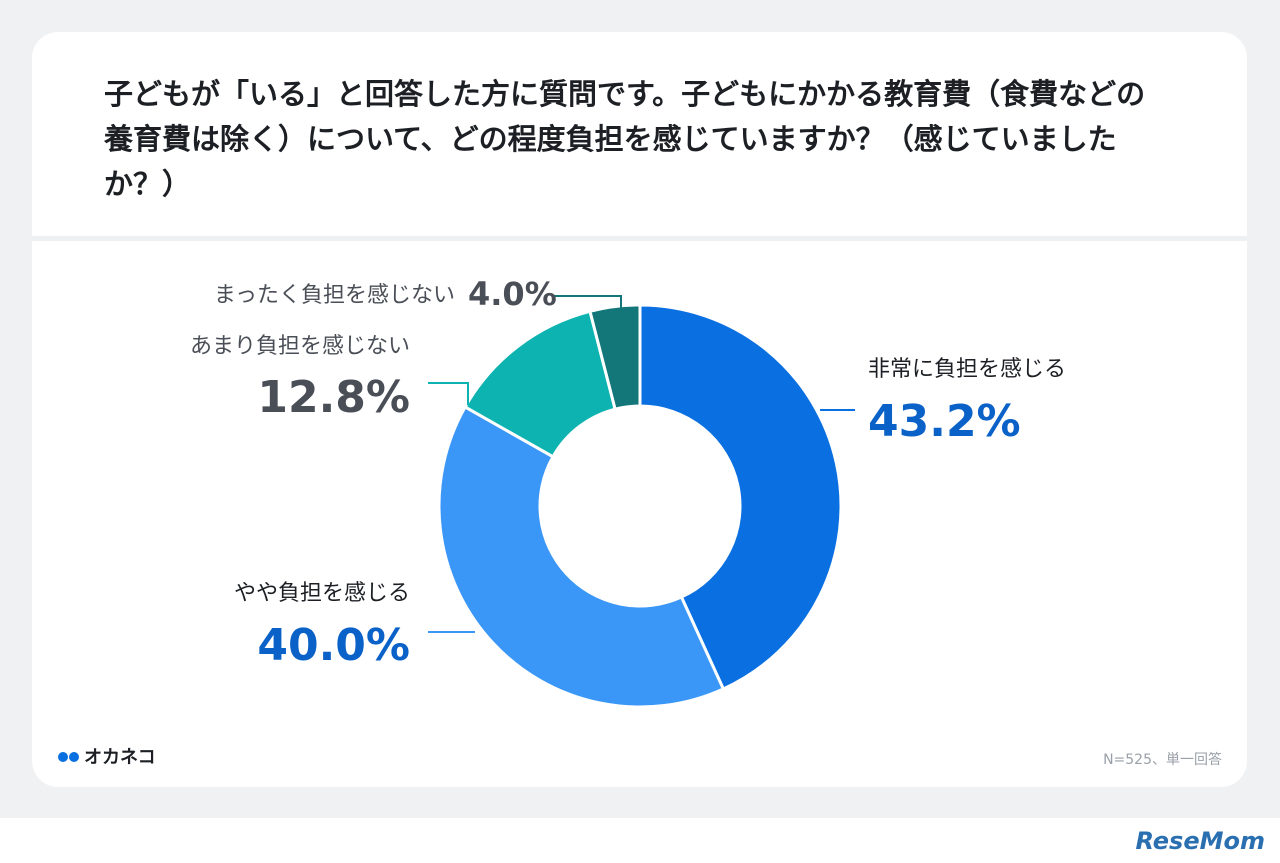 The width and height of the screenshot is (1280, 863). Describe the element at coordinates (512, 294) in the screenshot. I see `value-label: 4.0%` at that location.